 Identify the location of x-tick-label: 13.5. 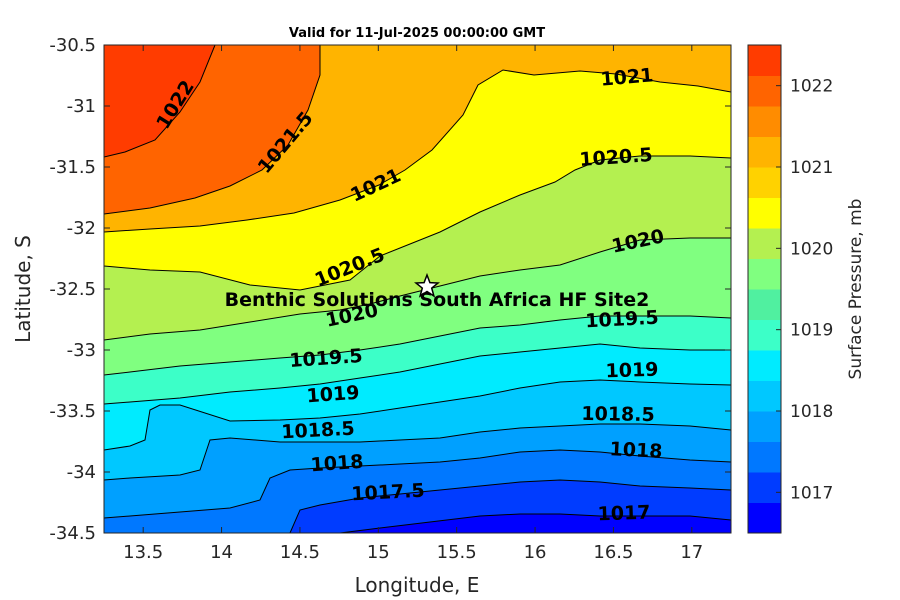
(143, 552).